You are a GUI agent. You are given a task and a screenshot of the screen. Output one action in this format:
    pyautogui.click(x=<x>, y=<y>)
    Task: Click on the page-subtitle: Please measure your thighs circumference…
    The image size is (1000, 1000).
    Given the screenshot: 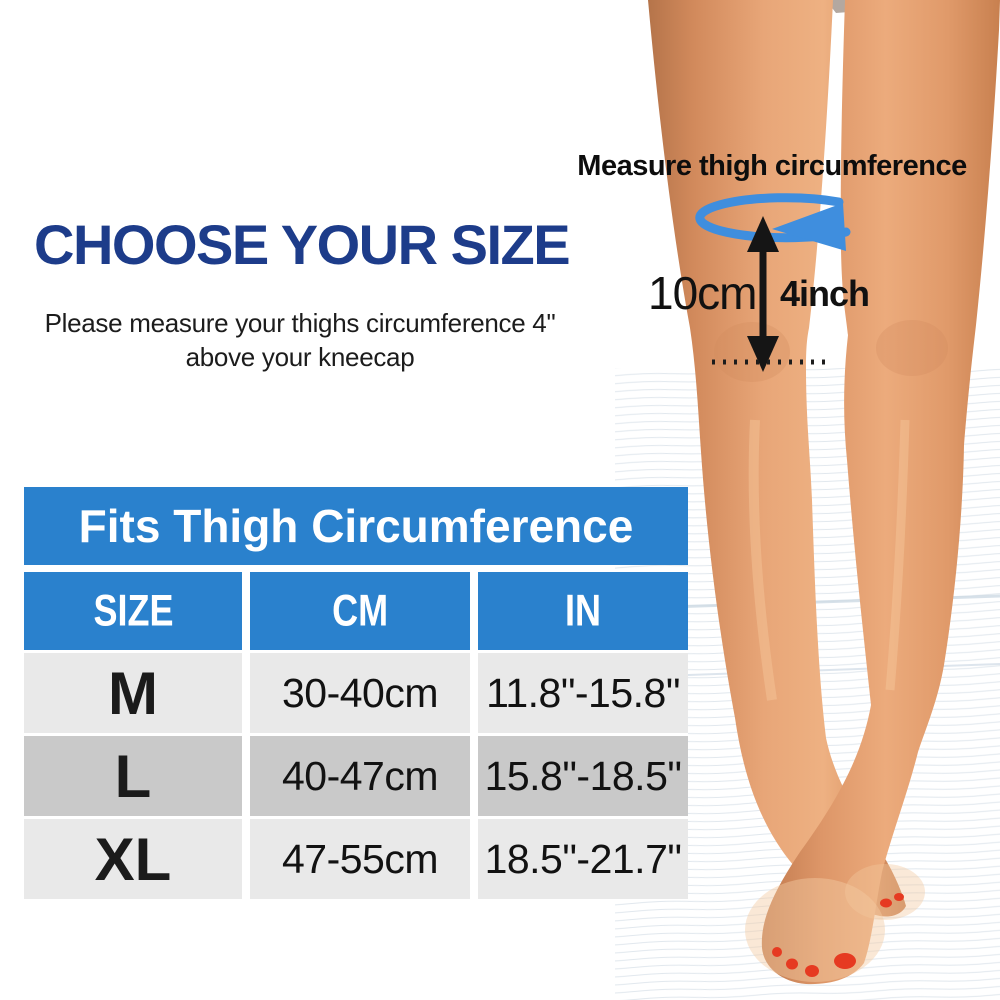 What is the action you would take?
    pyautogui.click(x=300, y=340)
    